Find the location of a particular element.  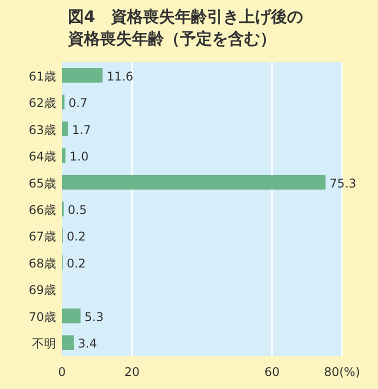

data-label: 5.3 is located at coordinates (94, 317).